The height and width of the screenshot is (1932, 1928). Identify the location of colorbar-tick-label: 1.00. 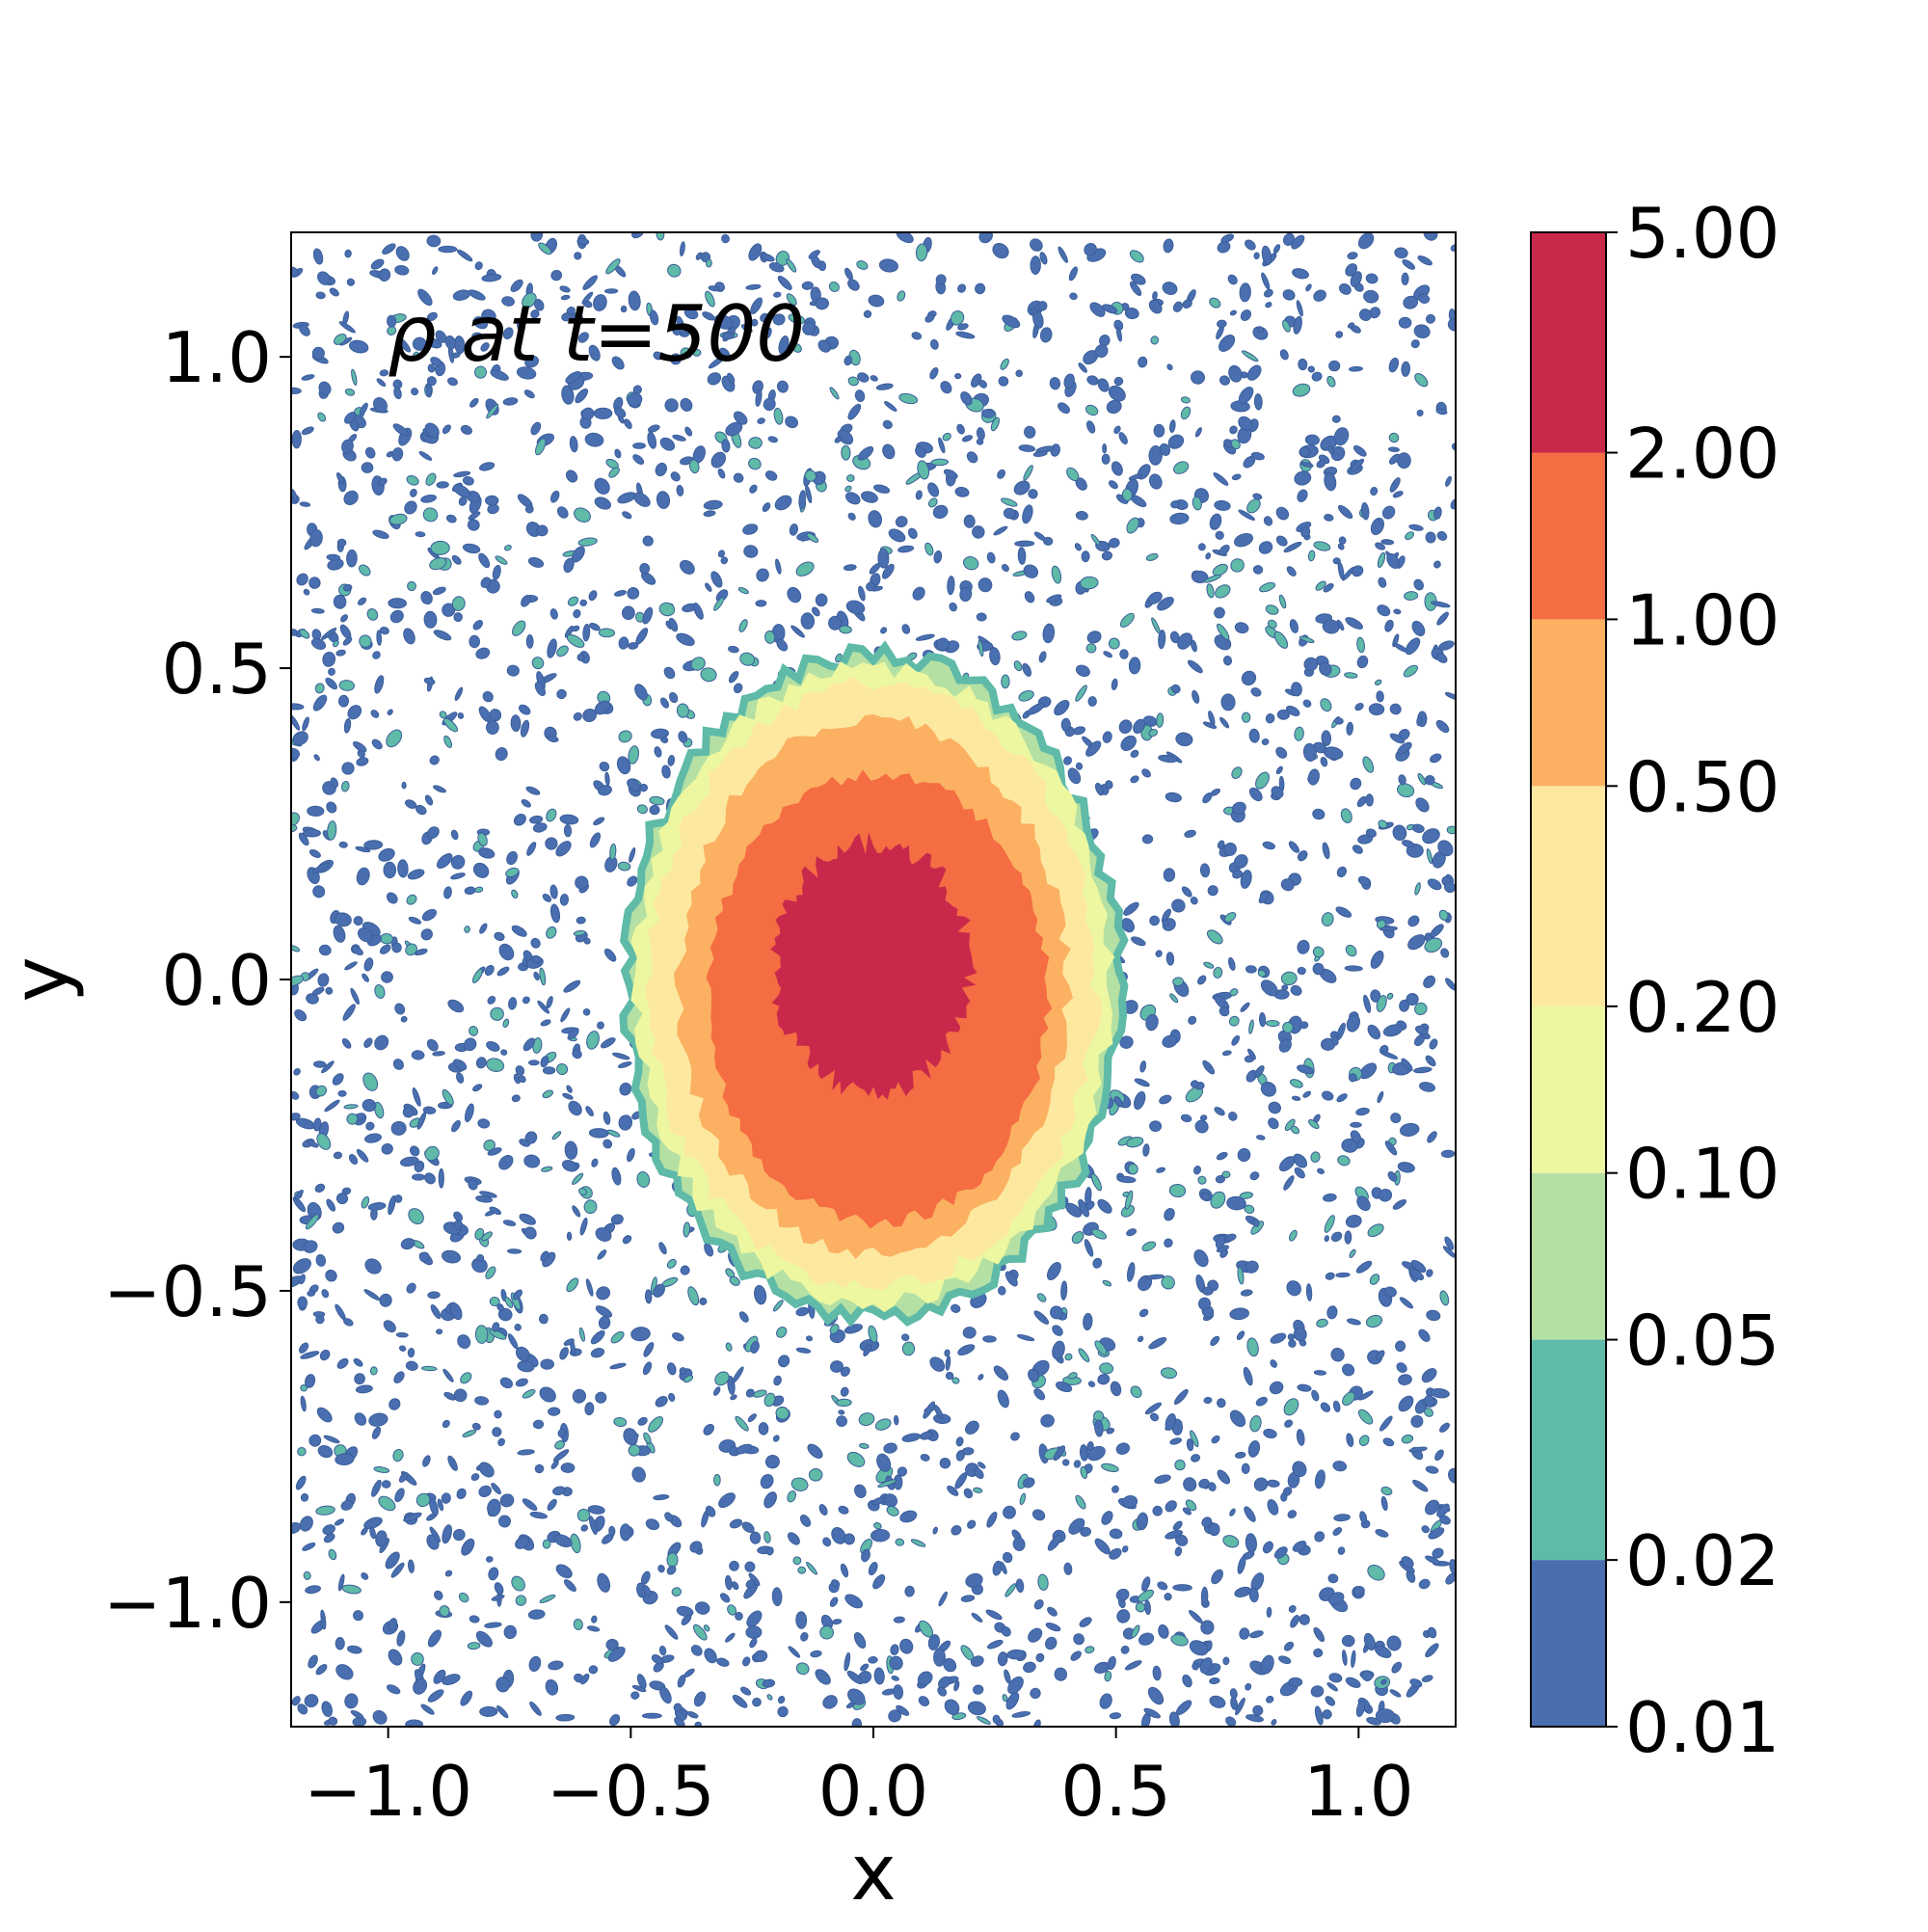
(1703, 619).